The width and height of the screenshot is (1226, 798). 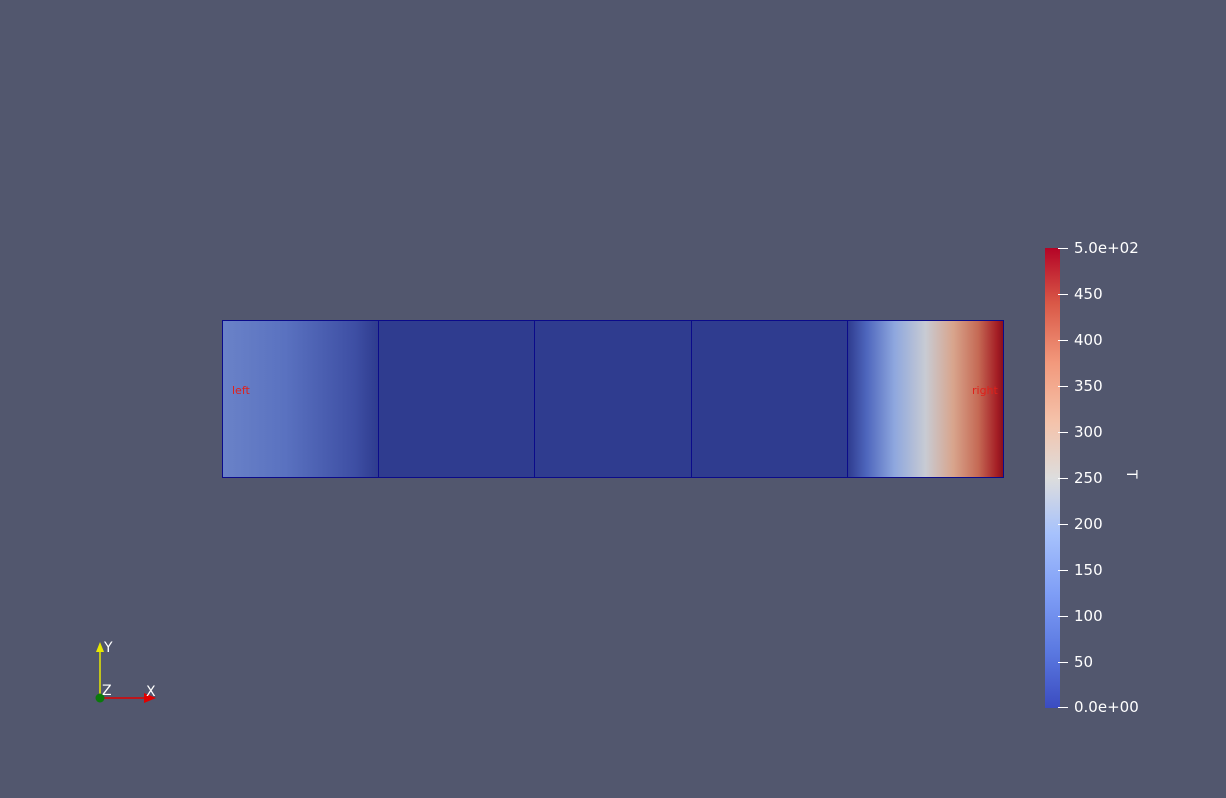 What do you see at coordinates (151, 692) in the screenshot?
I see `x-axis-label: X` at bounding box center [151, 692].